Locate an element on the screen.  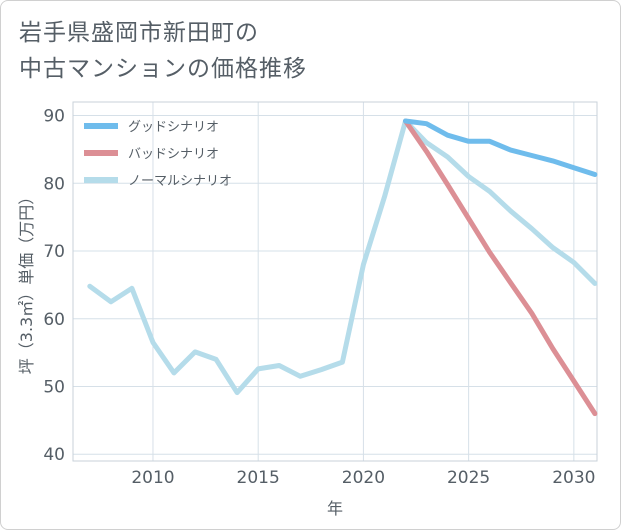
y-axis-label: 坪（3.3㎡）単価（万円） is located at coordinates (26, 281).